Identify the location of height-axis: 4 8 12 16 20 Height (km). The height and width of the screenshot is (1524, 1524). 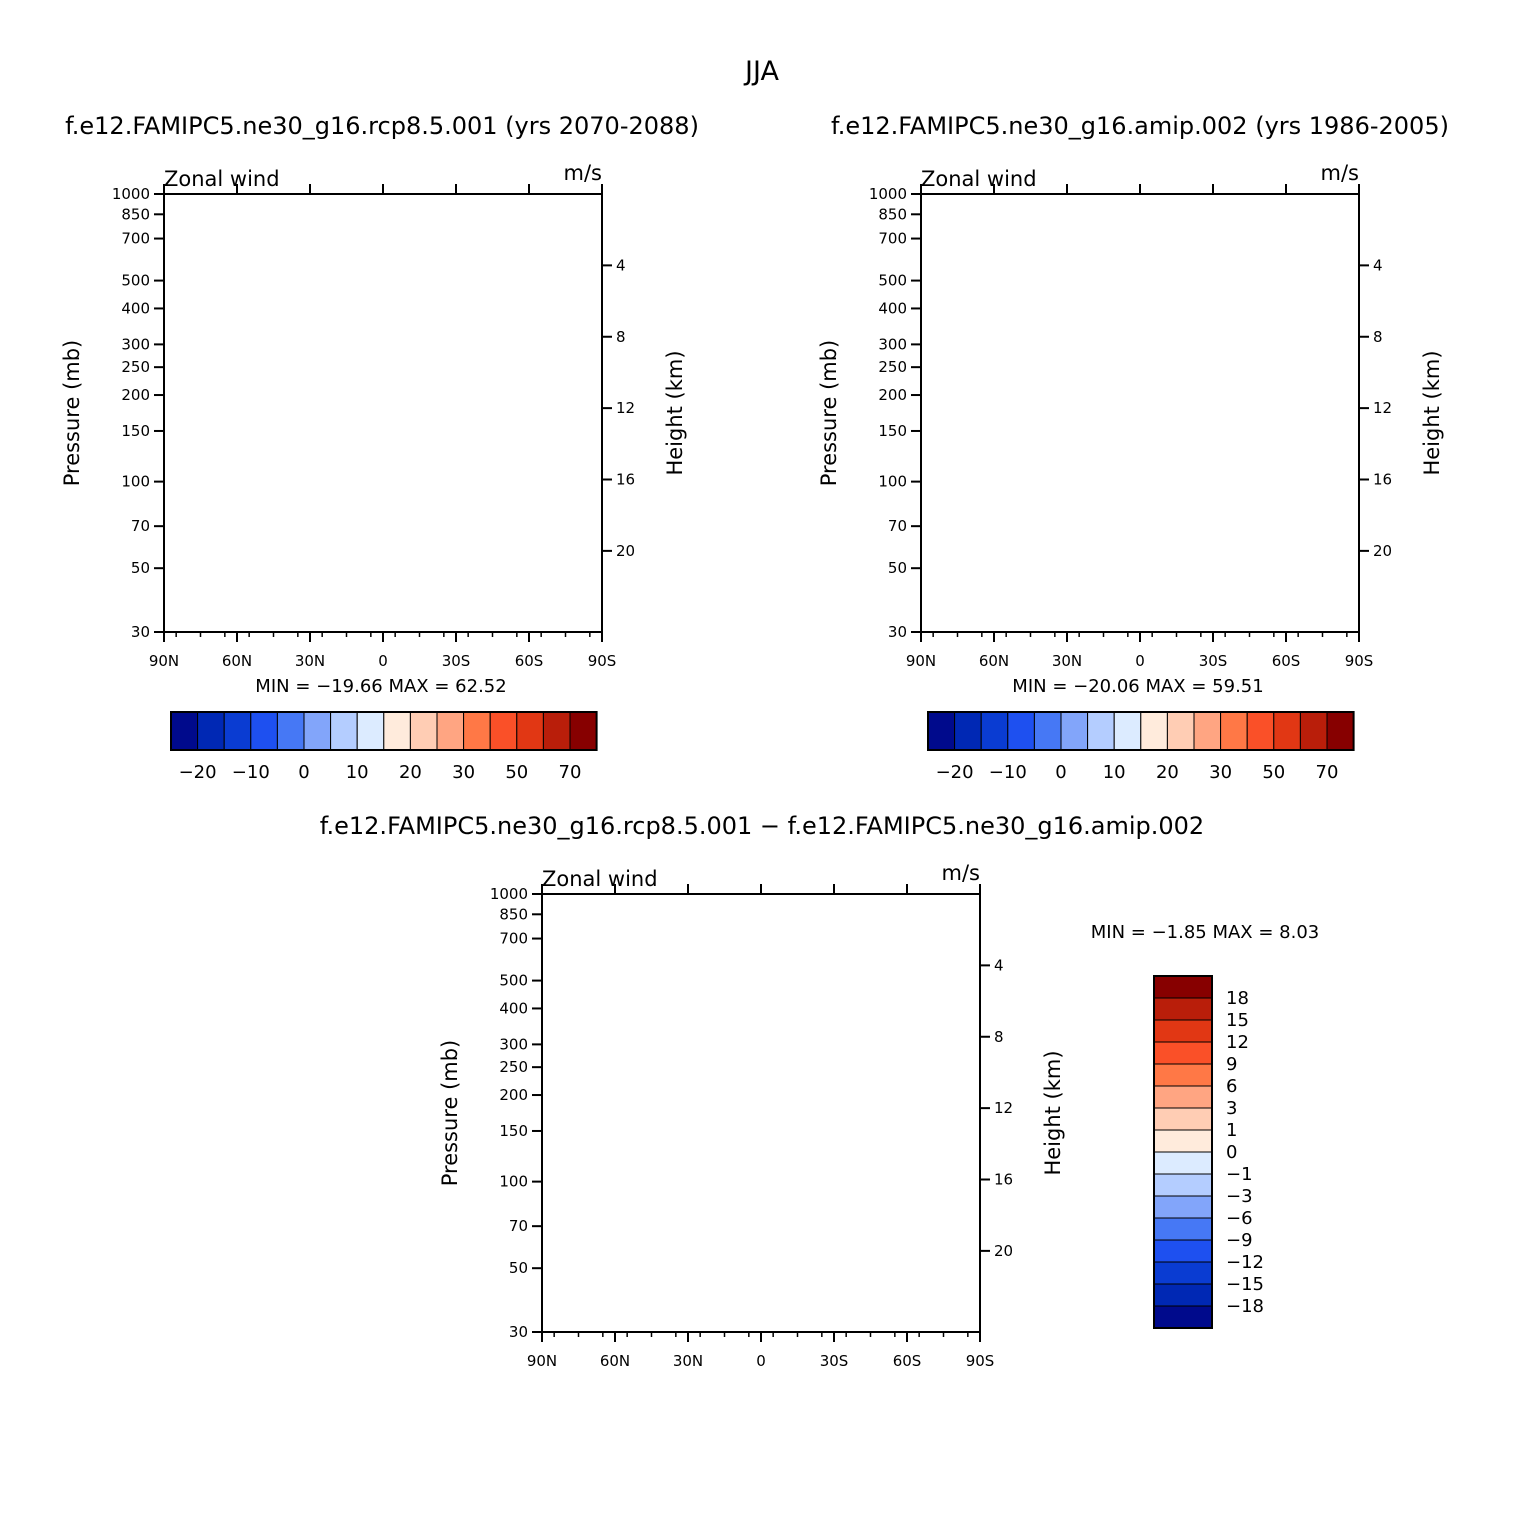
(644, 408).